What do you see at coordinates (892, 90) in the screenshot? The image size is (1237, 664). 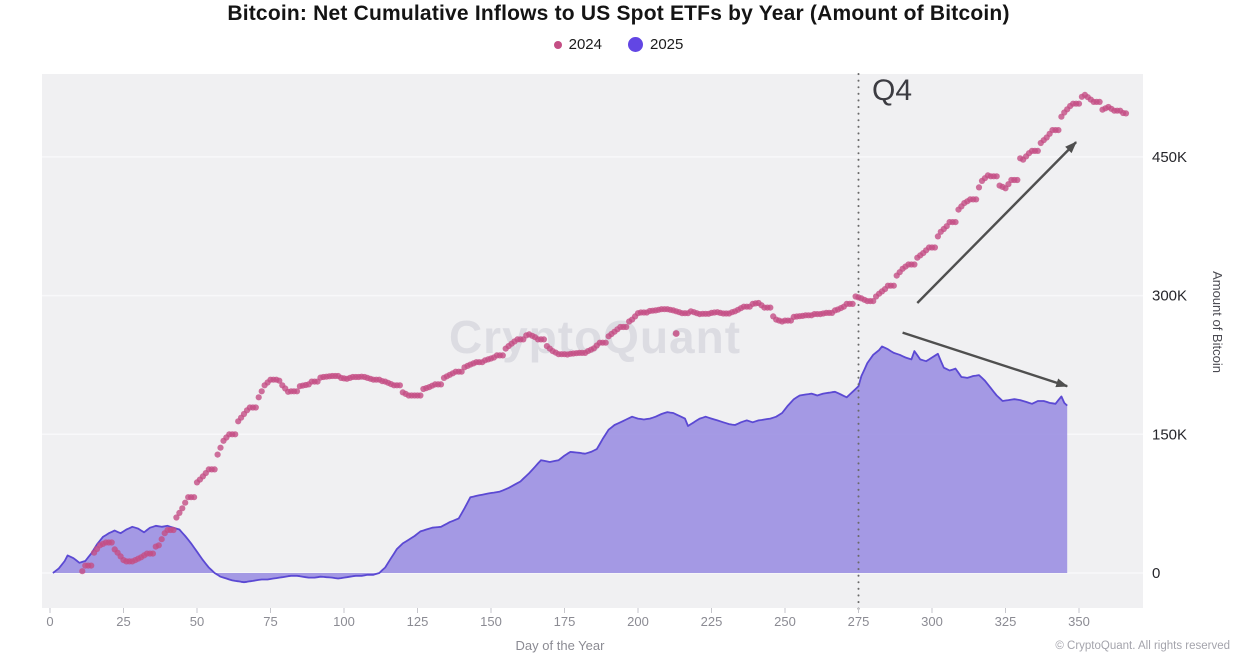 I see `q4-annotation-label: Q4` at bounding box center [892, 90].